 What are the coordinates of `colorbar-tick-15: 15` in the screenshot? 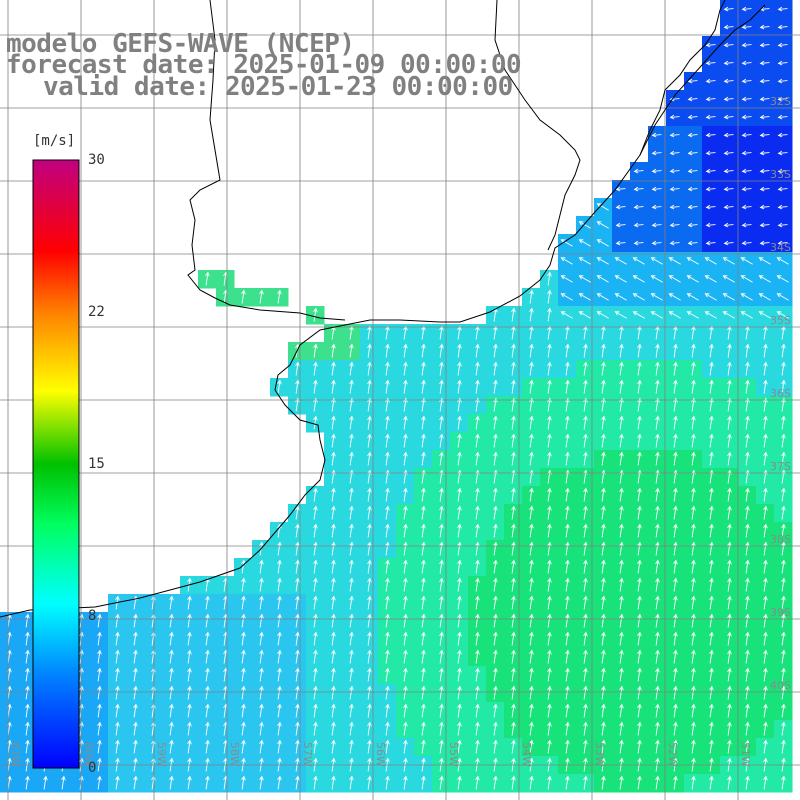 It's located at (96, 464).